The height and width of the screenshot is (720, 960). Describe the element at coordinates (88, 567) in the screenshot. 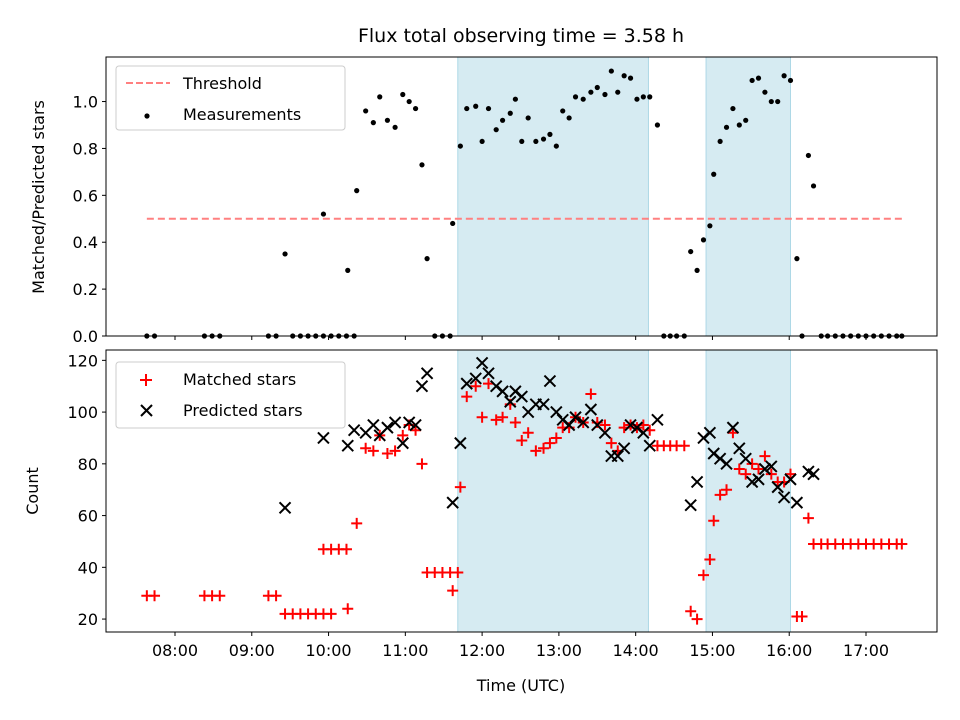

I see `bot-y-tick-label: 40` at that location.